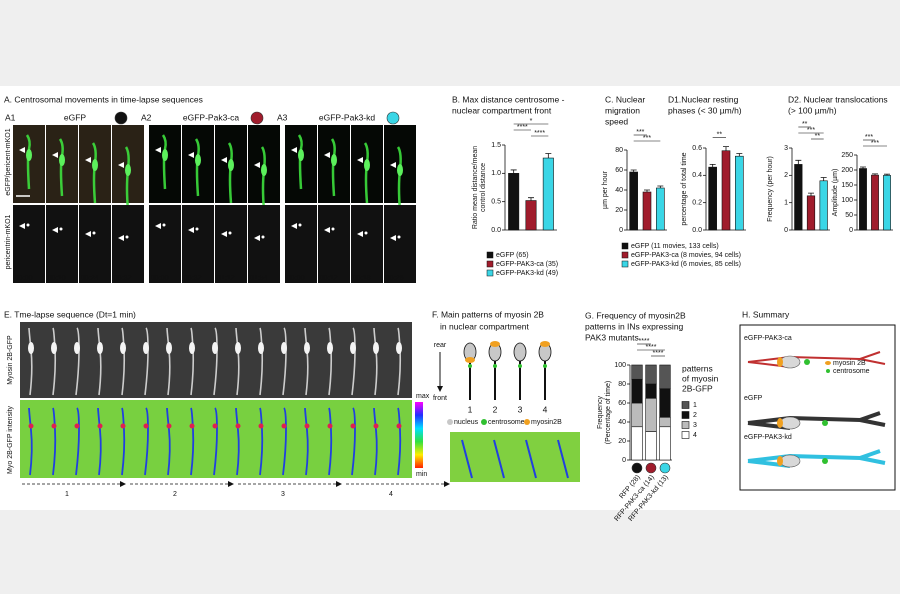 Image resolution: width=900 pixels, height=594 pixels. Describe the element at coordinates (847, 170) in the screenshot. I see `y-tick-label: 200` at that location.